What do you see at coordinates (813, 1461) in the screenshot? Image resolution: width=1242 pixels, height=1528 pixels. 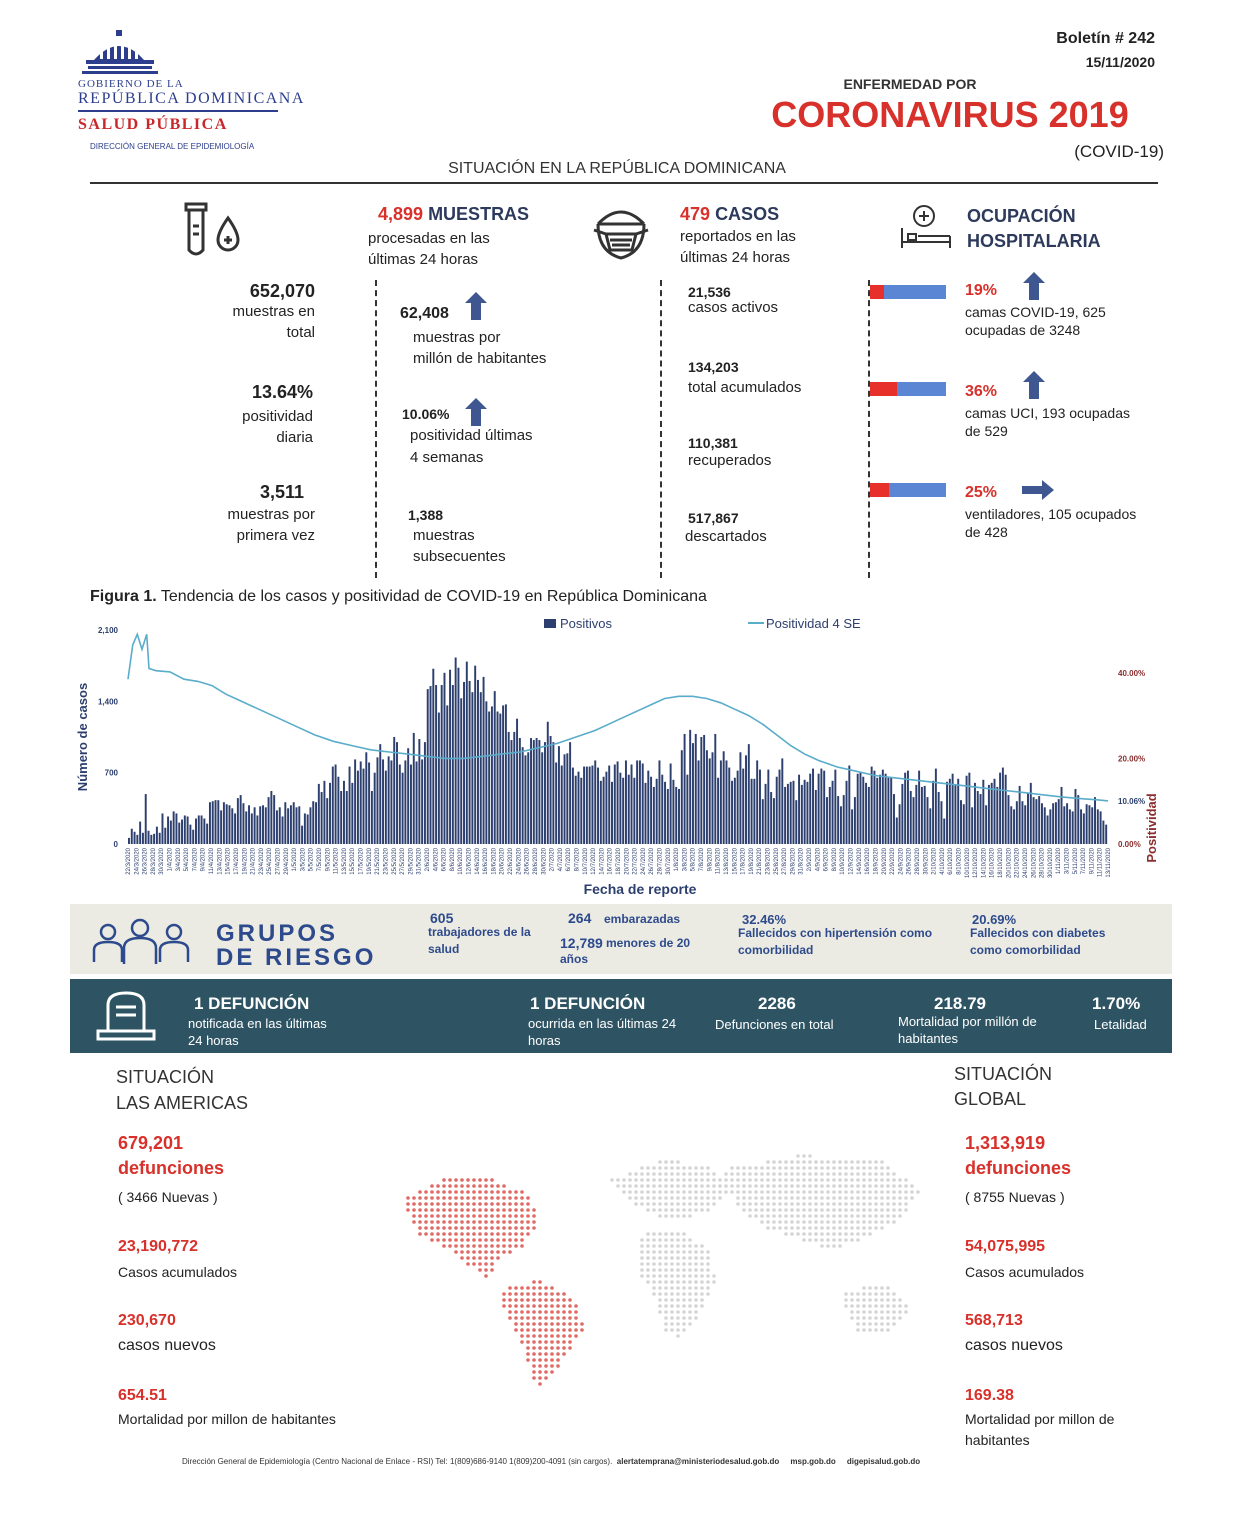 I see `footer-site1: msp.gob.do` at bounding box center [813, 1461].